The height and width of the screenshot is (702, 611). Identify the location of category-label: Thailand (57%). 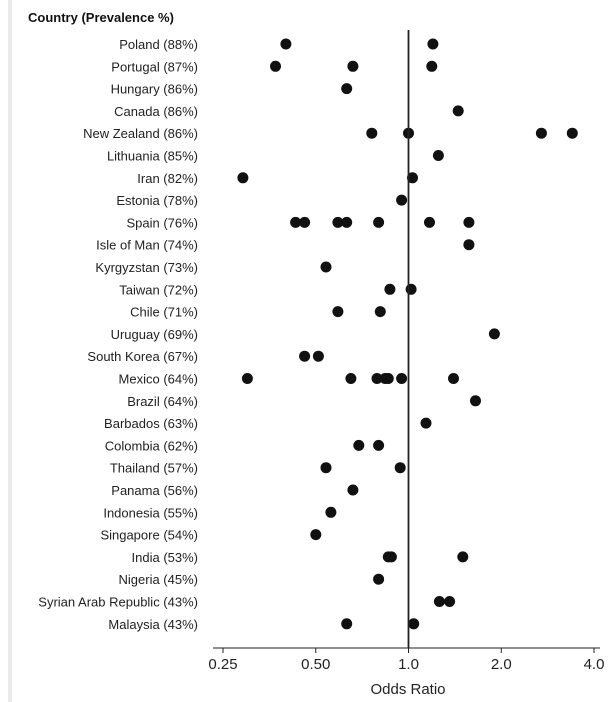
(154, 468).